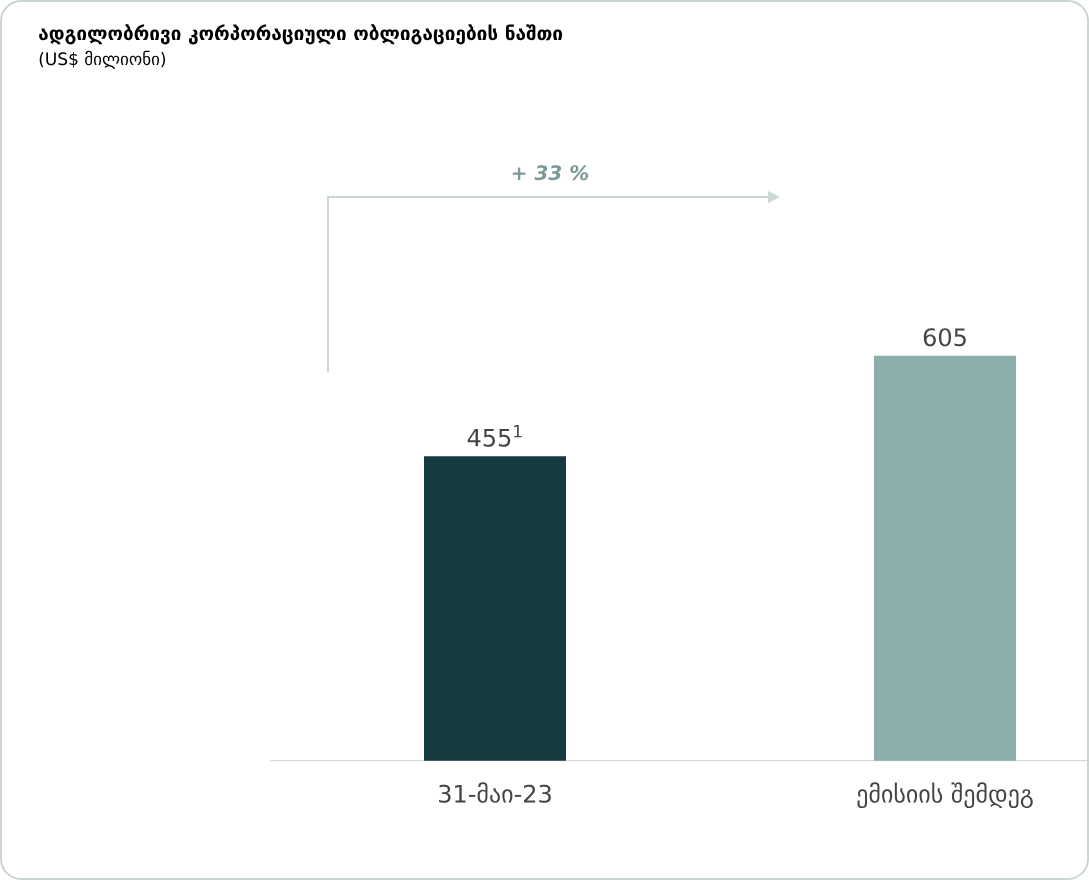  What do you see at coordinates (495, 792) in the screenshot?
I see `x-tick-label: 31-მაი-23` at bounding box center [495, 792].